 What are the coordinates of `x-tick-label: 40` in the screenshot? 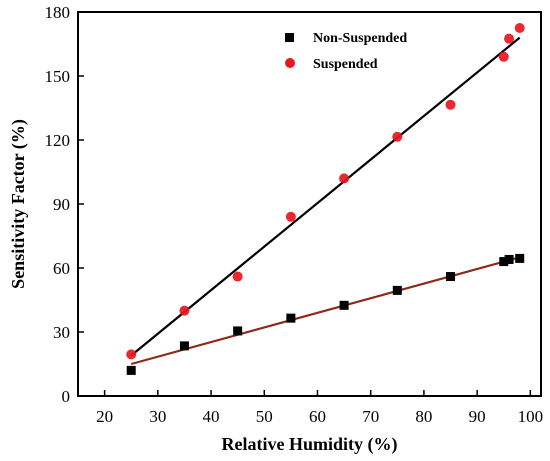 It's located at (211, 416).